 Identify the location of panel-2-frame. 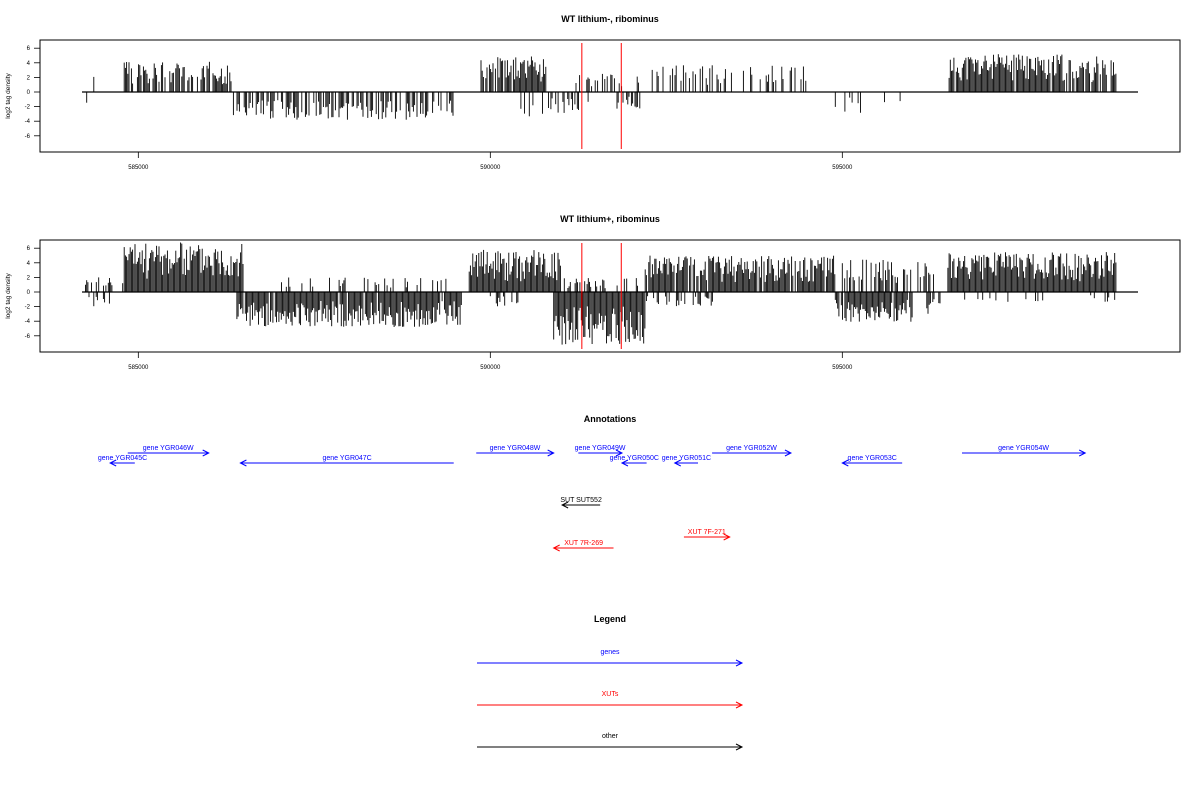
(610, 296).